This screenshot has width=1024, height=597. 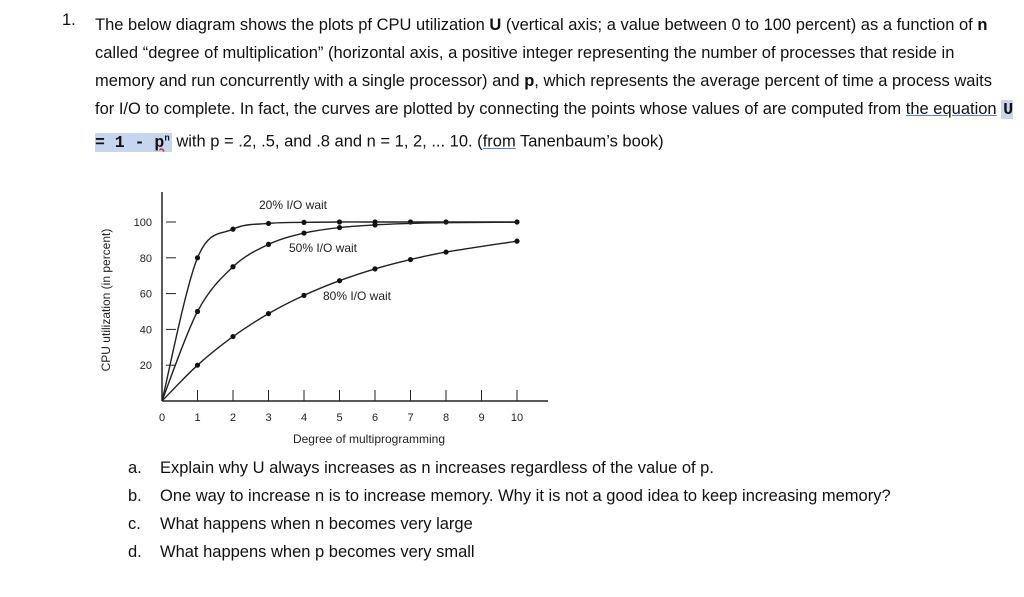 I want to click on y-tick-label: 80, so click(x=146, y=259).